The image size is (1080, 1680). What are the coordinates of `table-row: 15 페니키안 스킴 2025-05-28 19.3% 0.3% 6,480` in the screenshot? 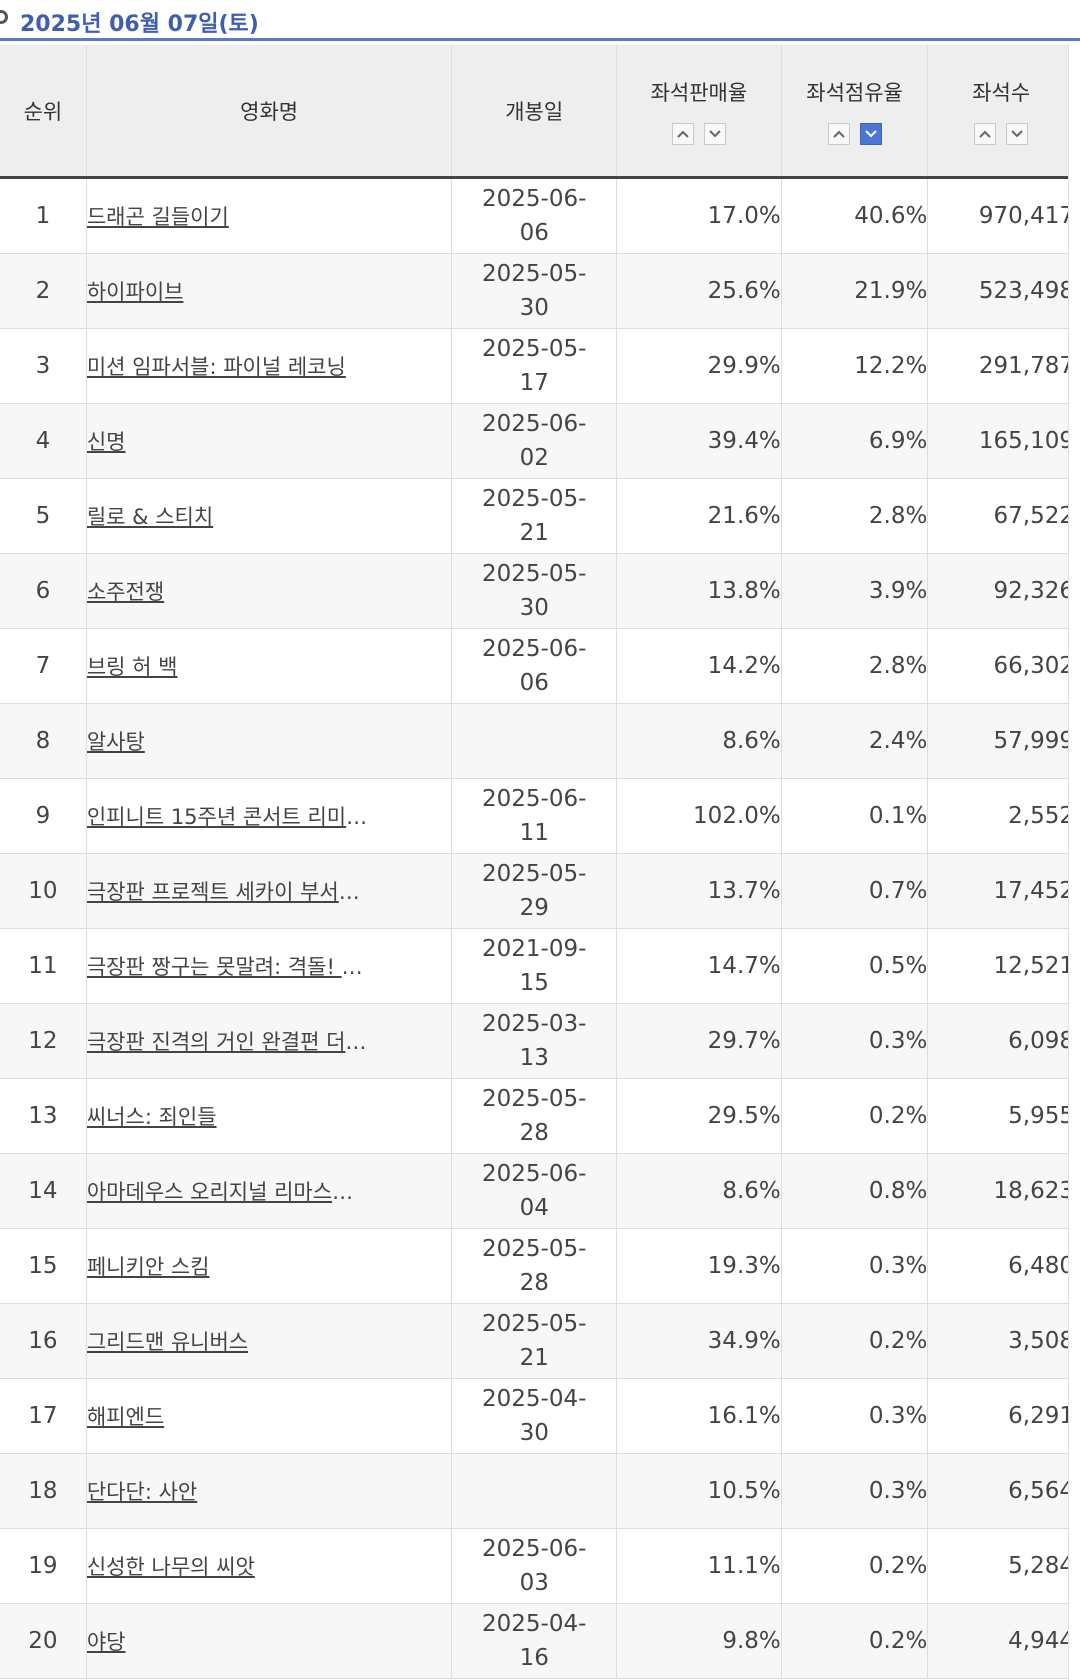 It's located at (537, 1266).